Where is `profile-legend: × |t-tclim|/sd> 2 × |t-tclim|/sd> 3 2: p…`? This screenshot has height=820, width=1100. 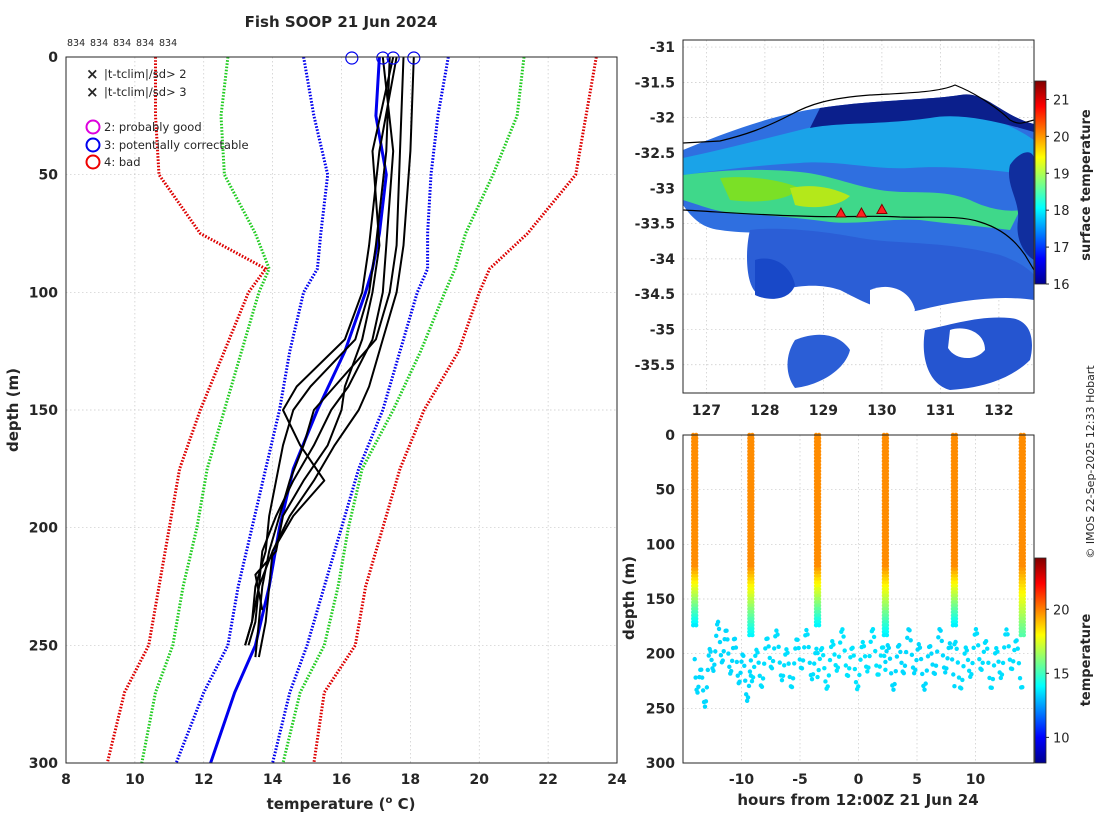 profile-legend: × |t-tclim|/sd> 2 × |t-tclim|/sd> 3 2: p… is located at coordinates (167, 117).